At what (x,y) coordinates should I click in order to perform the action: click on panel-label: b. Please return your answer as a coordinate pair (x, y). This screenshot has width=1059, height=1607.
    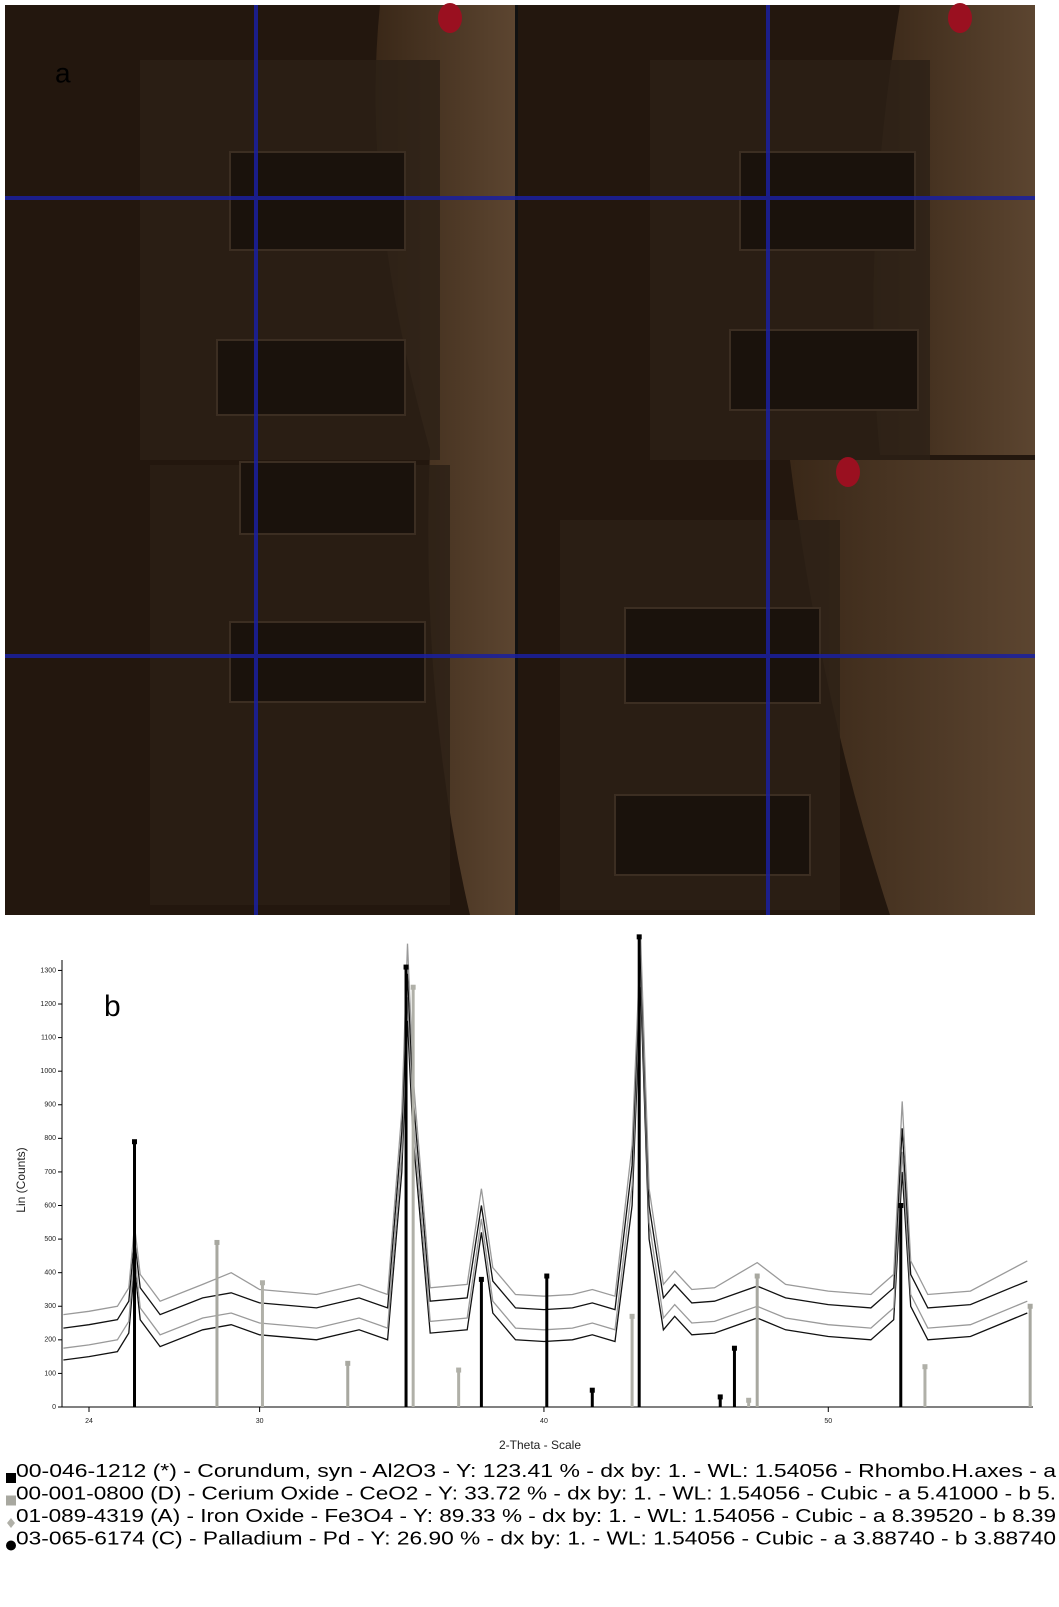
    Looking at the image, I should click on (112, 1006).